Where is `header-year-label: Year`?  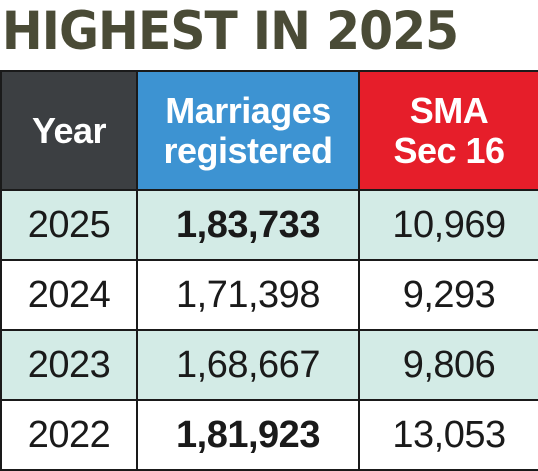
header-year-label: Year is located at coordinates (69, 130).